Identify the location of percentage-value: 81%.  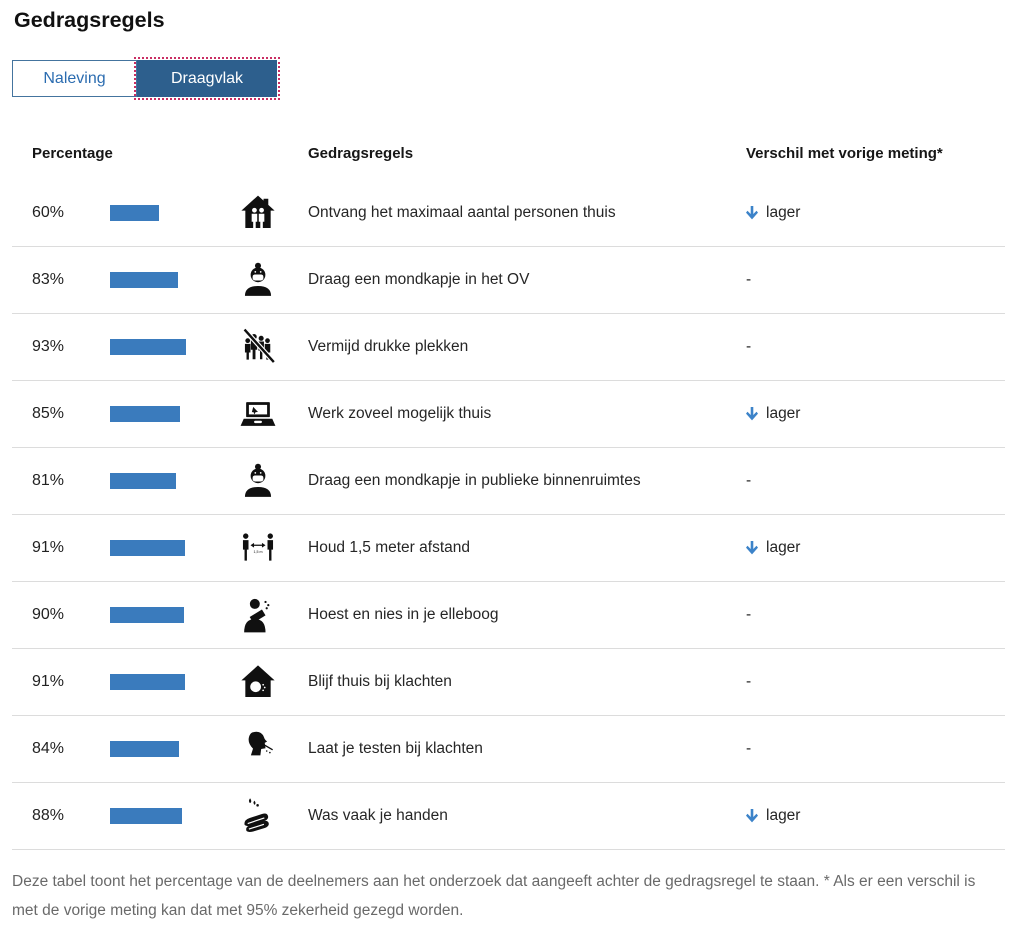
(48, 480).